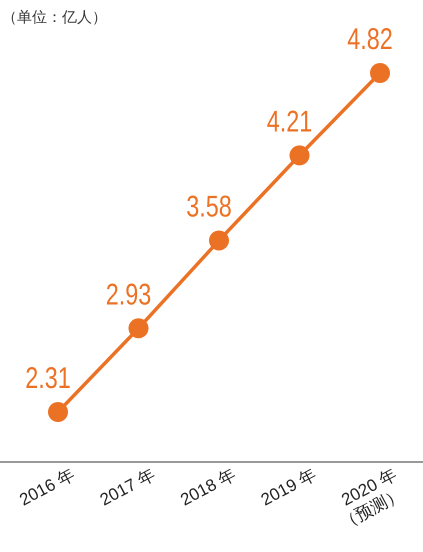 The image size is (423, 552). I want to click on x-tick-label: 2019 年, so click(289, 487).